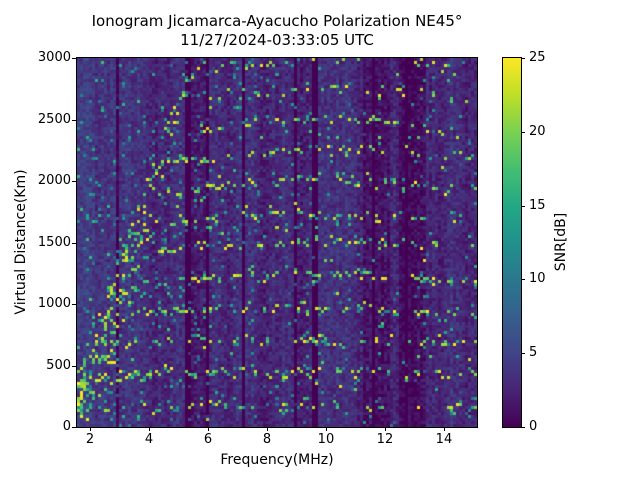 The height and width of the screenshot is (480, 640). What do you see at coordinates (533, 426) in the screenshot?
I see `colorbar-tick-label: 0` at bounding box center [533, 426].